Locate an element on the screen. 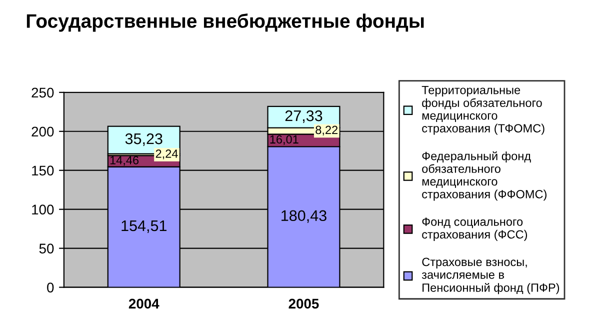 Image resolution: width=609 pixels, height=336 pixels. legend-label: Фонд социального страхования (ФСС) is located at coordinates (475, 229).